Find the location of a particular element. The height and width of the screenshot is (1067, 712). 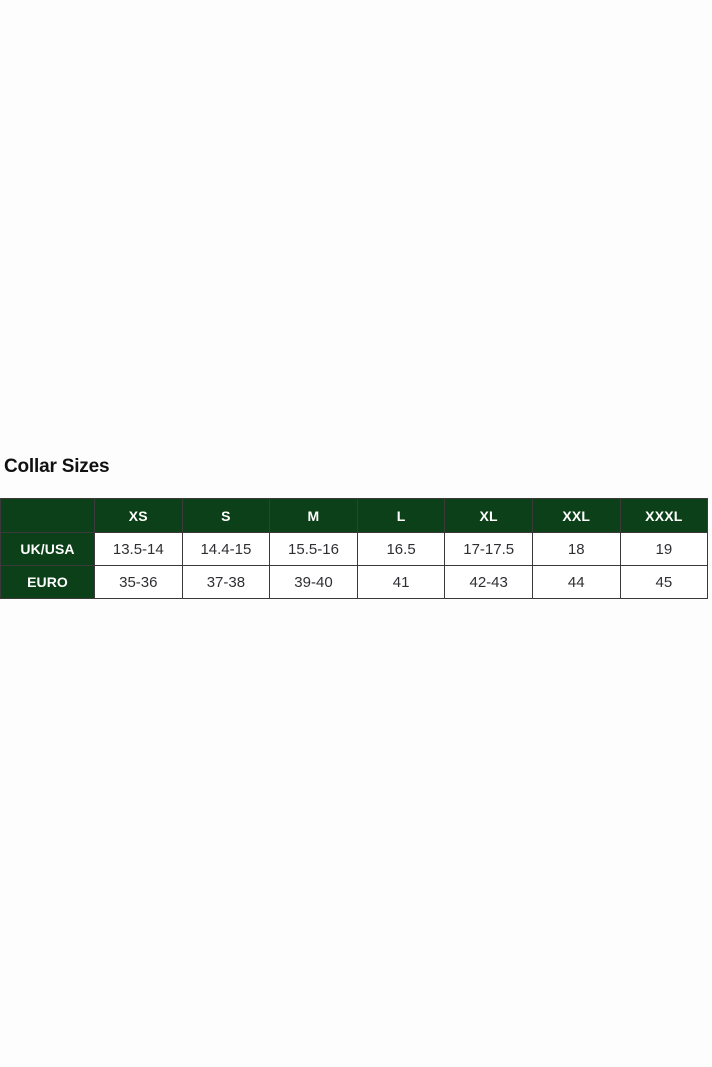

column-header-xl: XL is located at coordinates (488, 515).